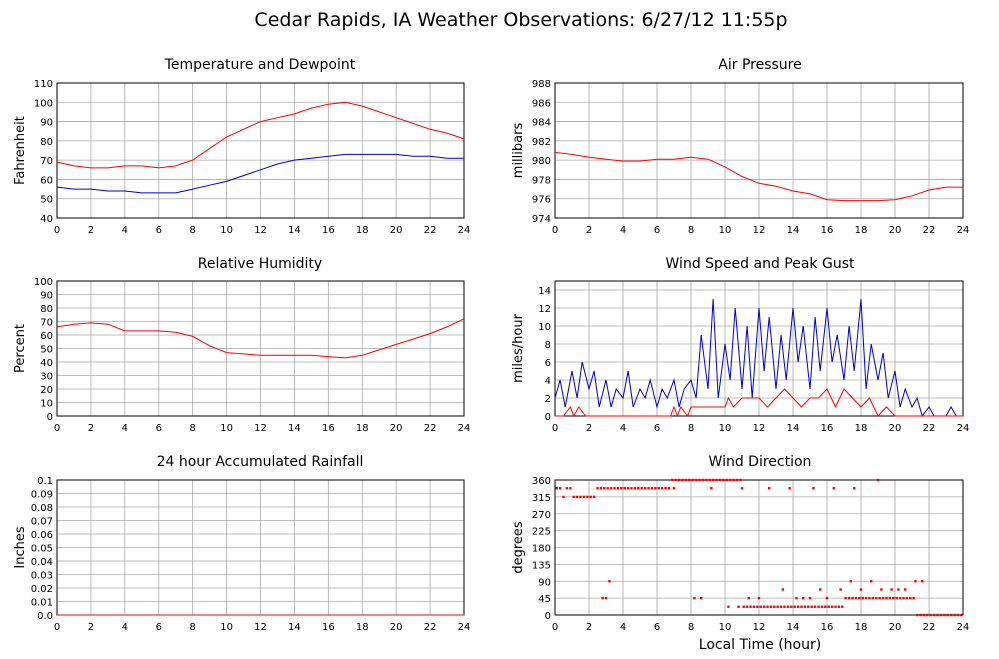 This screenshot has height=659, width=999. I want to click on direction-x-tick-label: 20, so click(895, 627).